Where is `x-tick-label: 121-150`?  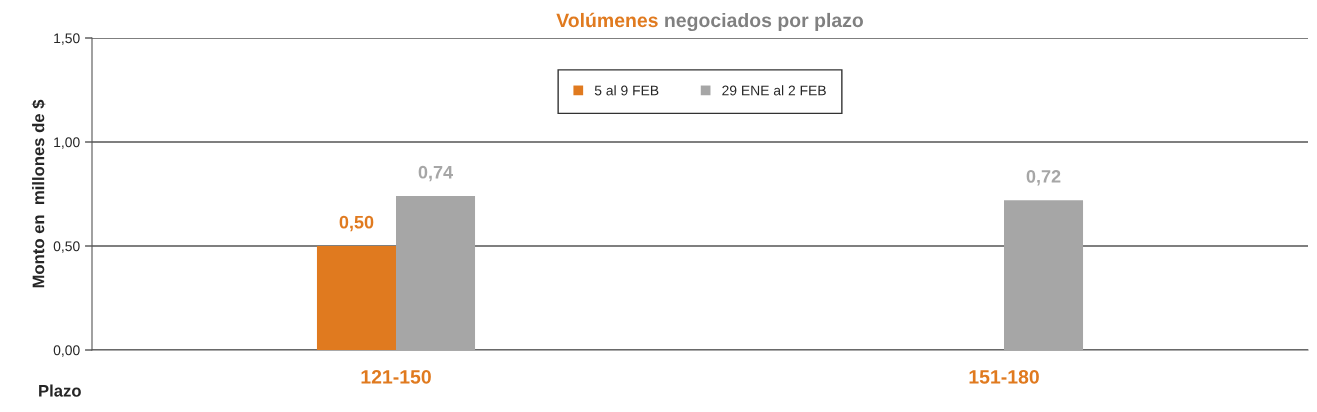
x-tick-label: 121-150 is located at coordinates (396, 376).